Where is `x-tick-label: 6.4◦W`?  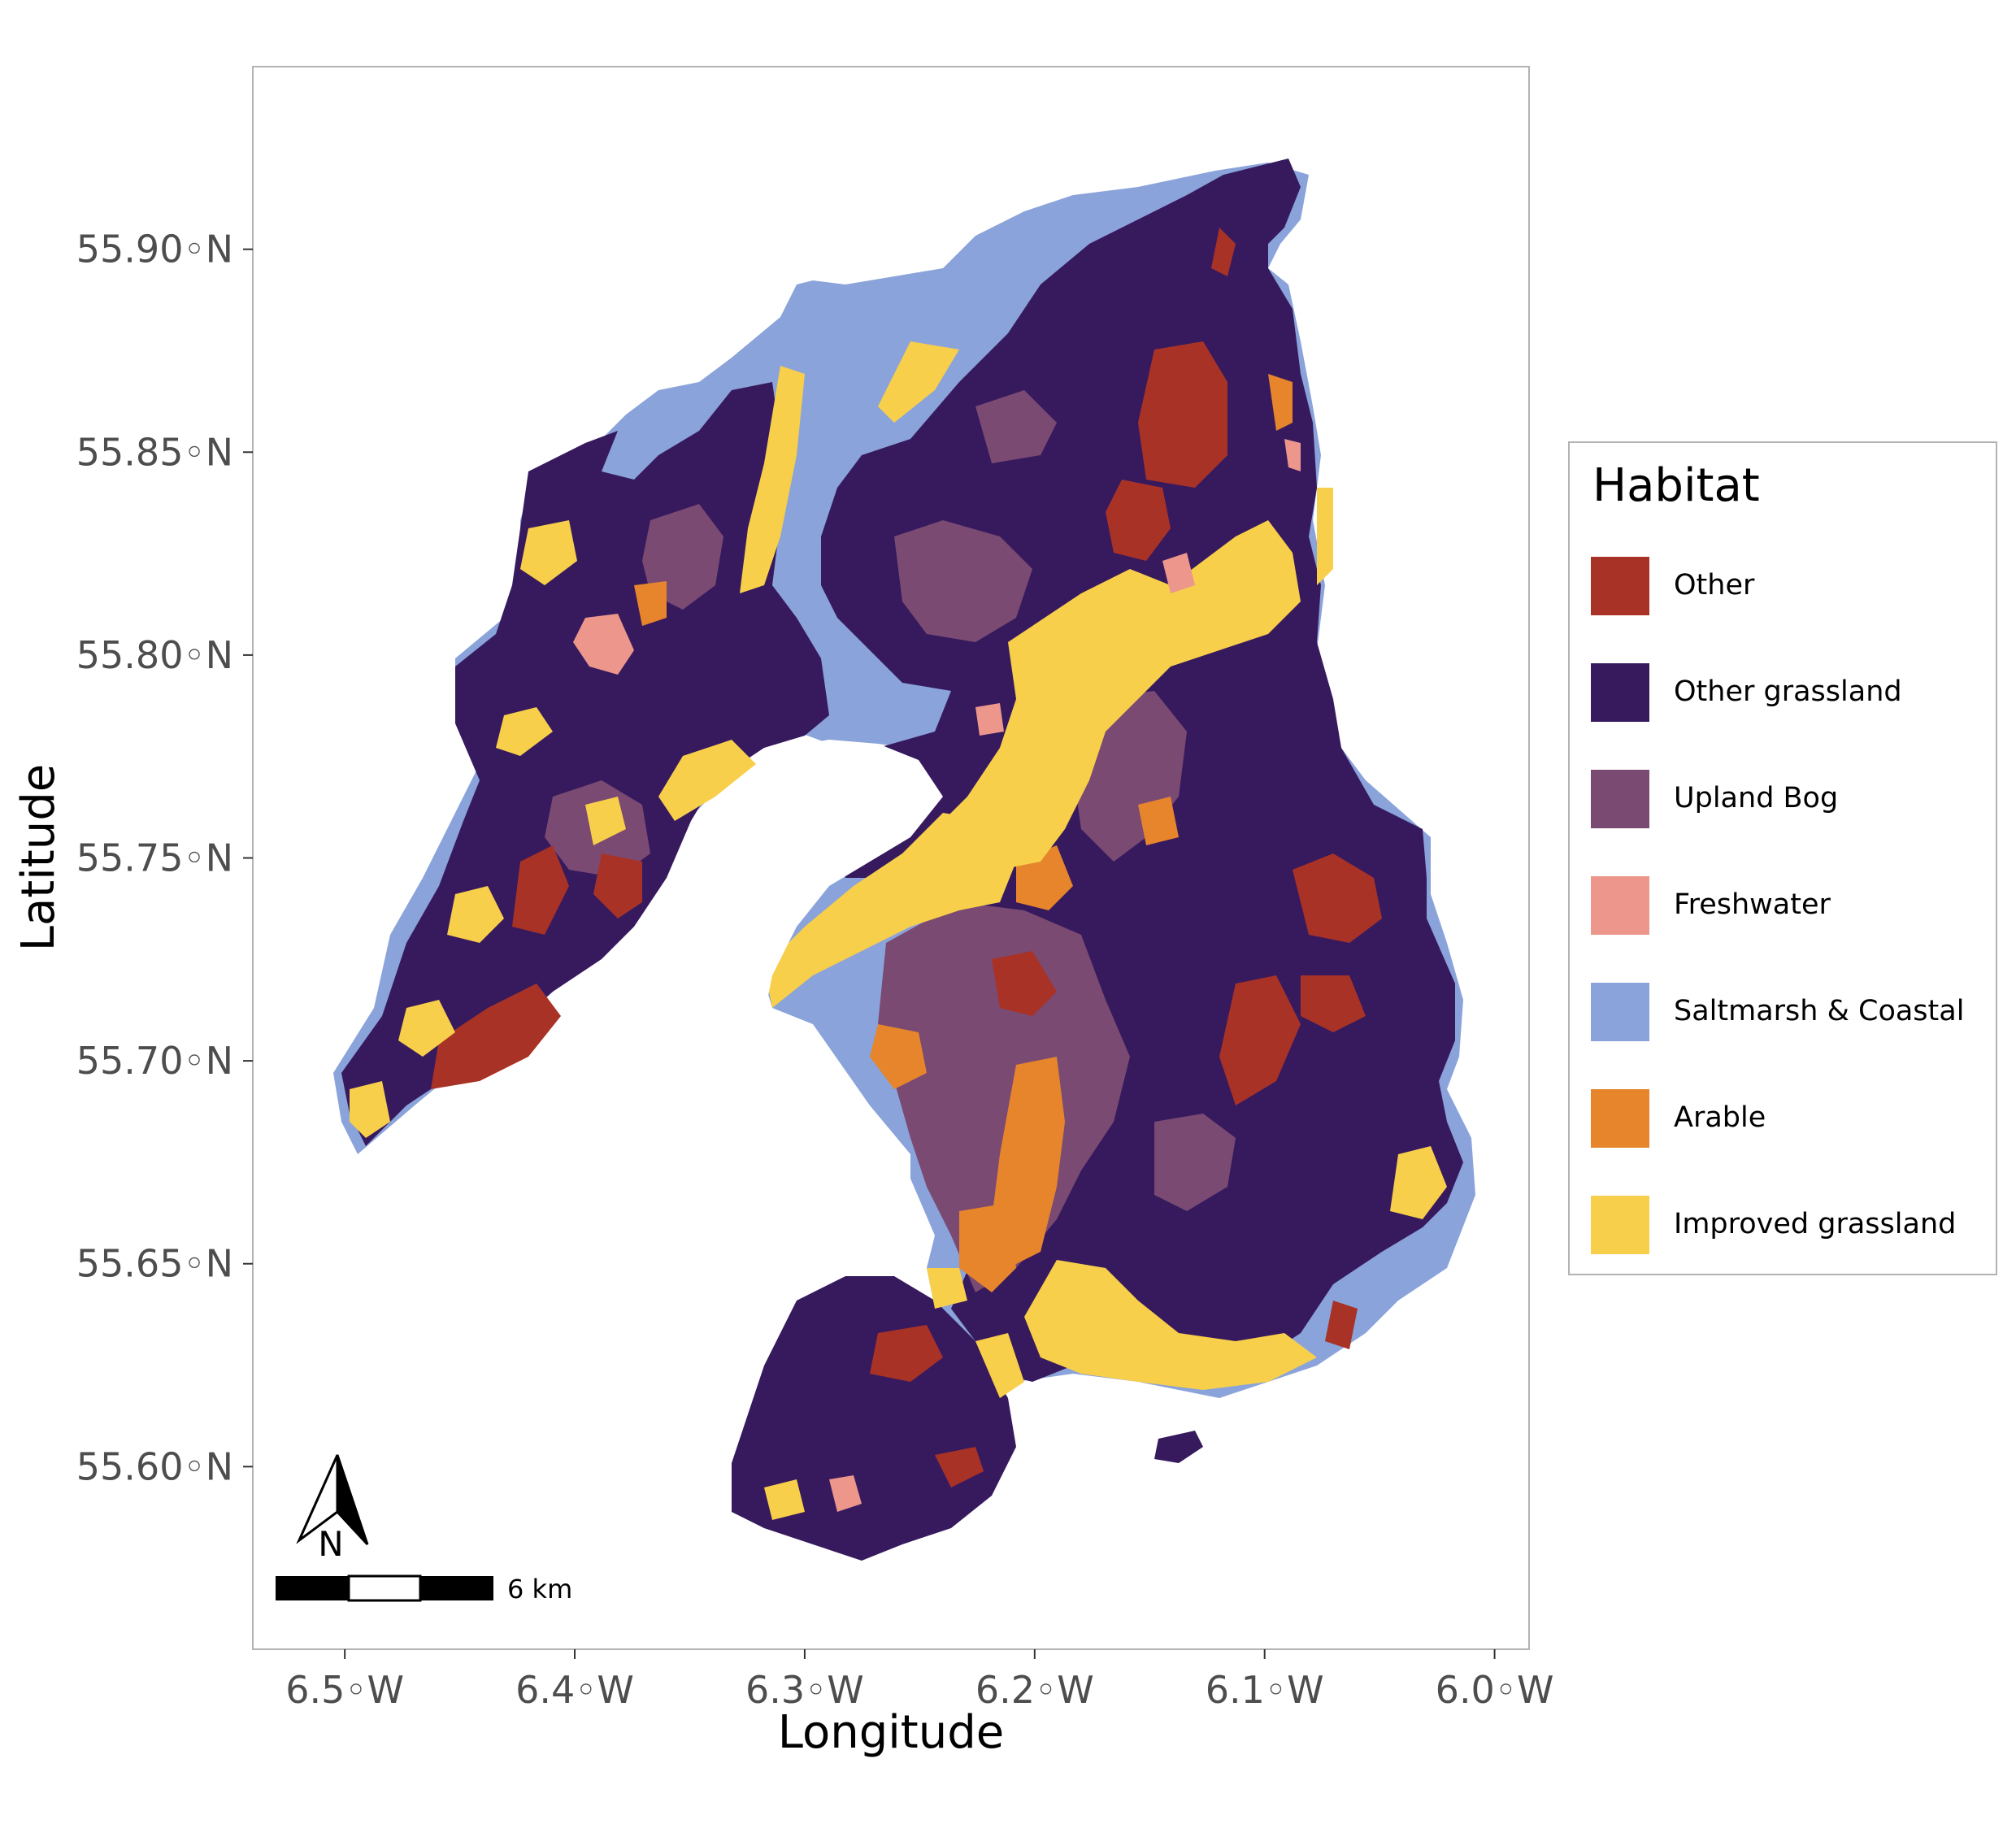 x-tick-label: 6.4◦W is located at coordinates (574, 1690).